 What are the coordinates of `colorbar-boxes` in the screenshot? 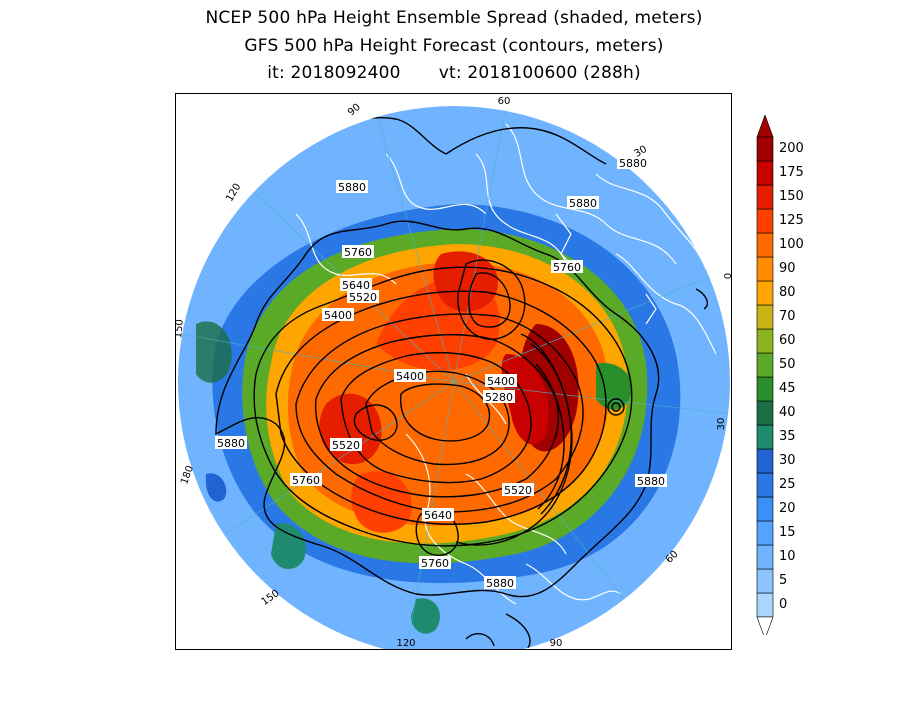 It's located at (765, 375).